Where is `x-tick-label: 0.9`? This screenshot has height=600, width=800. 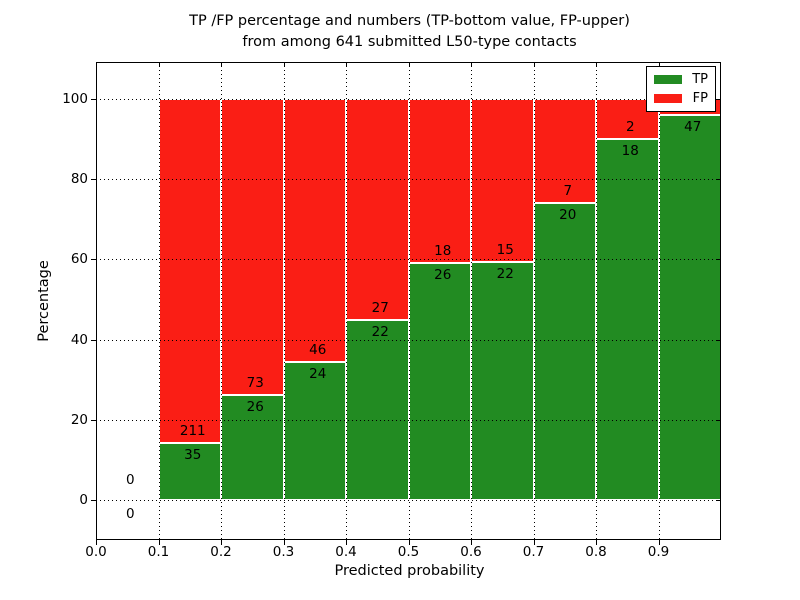
x-tick-label: 0.9 is located at coordinates (658, 552).